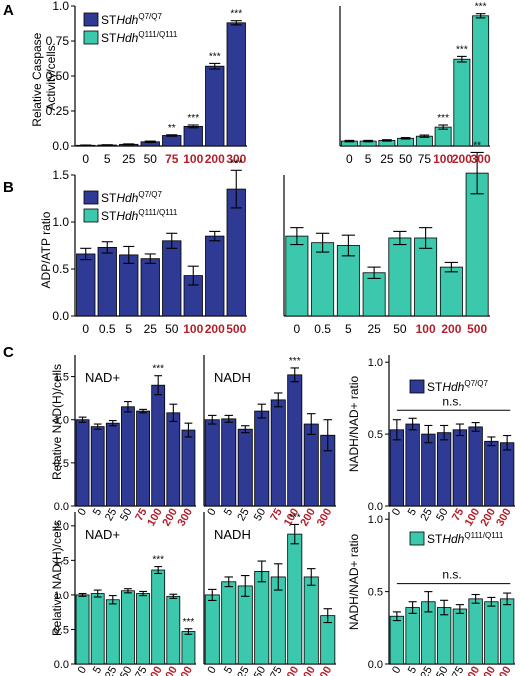 This screenshot has height=676, width=520. What do you see at coordinates (172, 128) in the screenshot?
I see `significance-marker: **` at bounding box center [172, 128].